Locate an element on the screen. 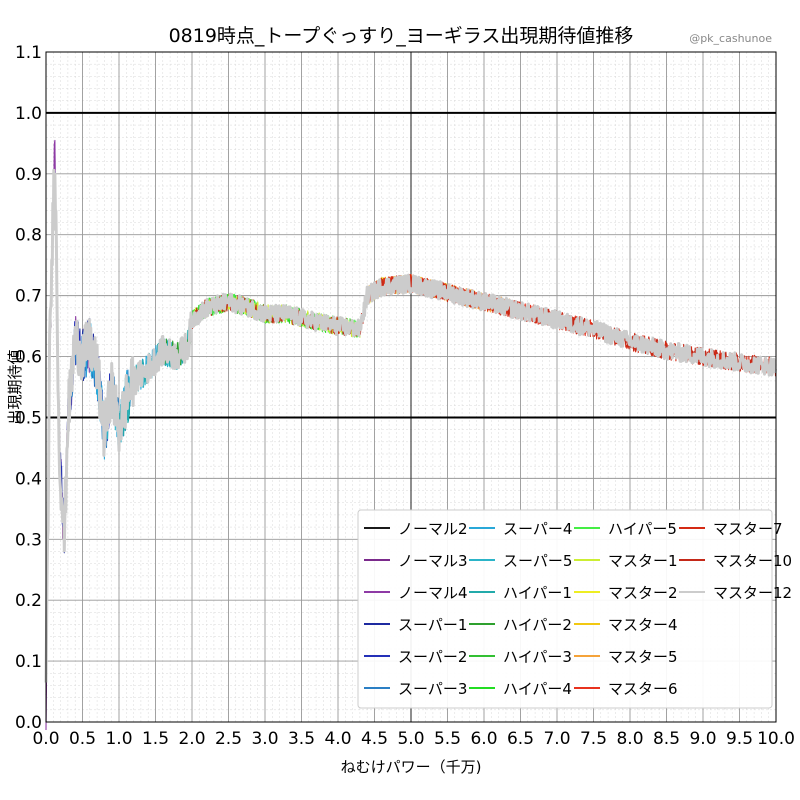 This screenshot has height=800, width=800. legend-label: スーパー5 is located at coordinates (537, 561).